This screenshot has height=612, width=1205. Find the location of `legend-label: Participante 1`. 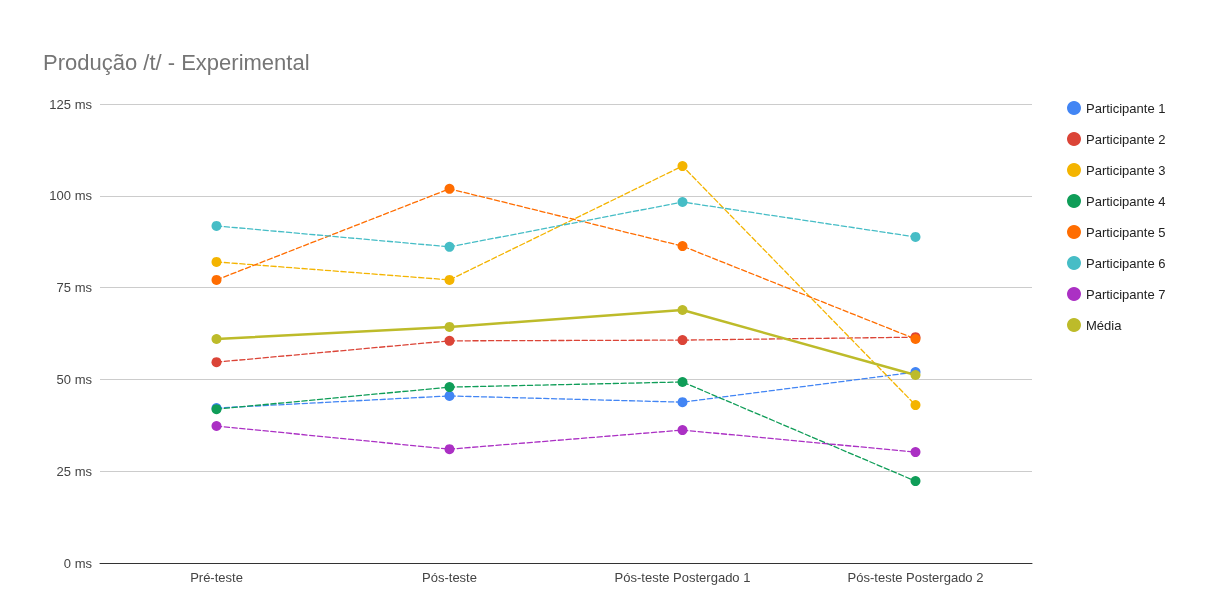

legend-label: Participante 1 is located at coordinates (1126, 108).